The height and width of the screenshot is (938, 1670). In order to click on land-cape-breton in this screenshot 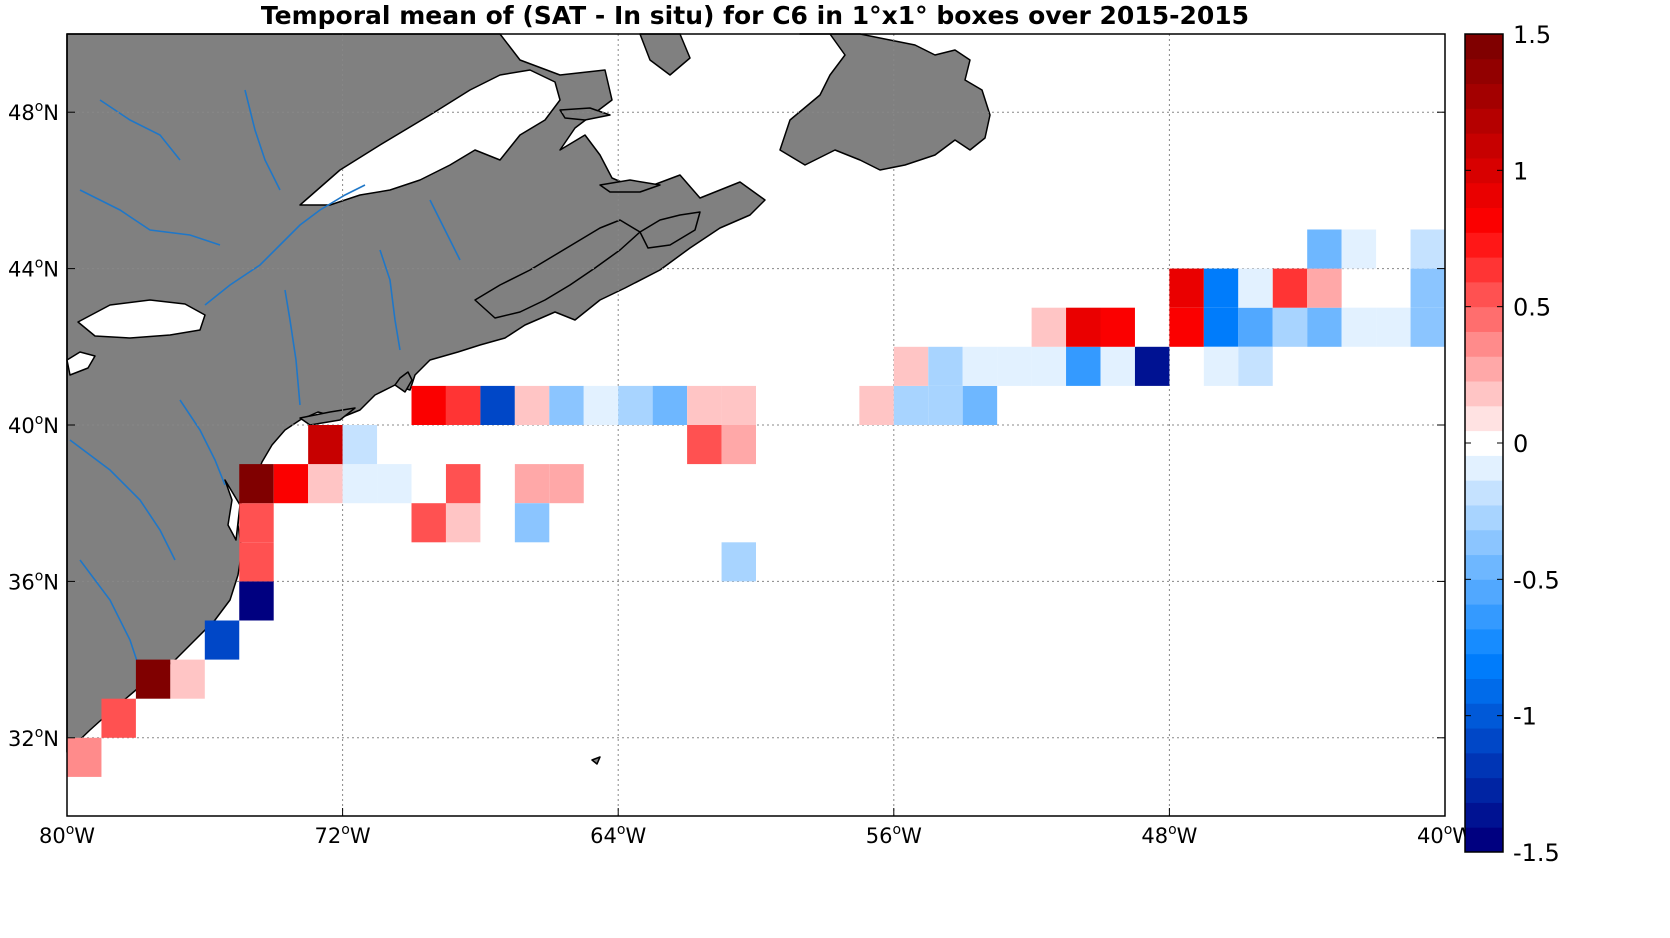, I will do `click(670, 230)`.